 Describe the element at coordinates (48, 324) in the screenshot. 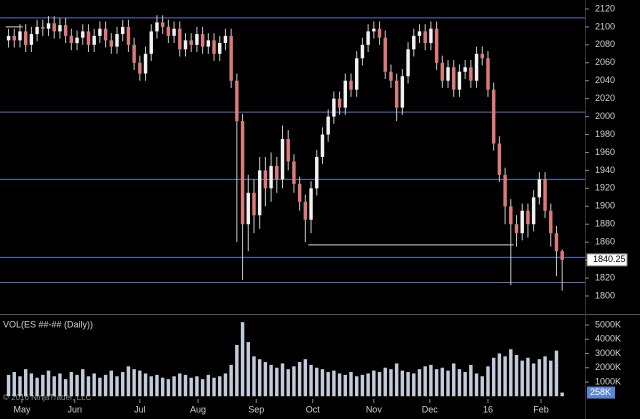

I see `volume-title: VOL(ES ##-## (Daily))` at that location.